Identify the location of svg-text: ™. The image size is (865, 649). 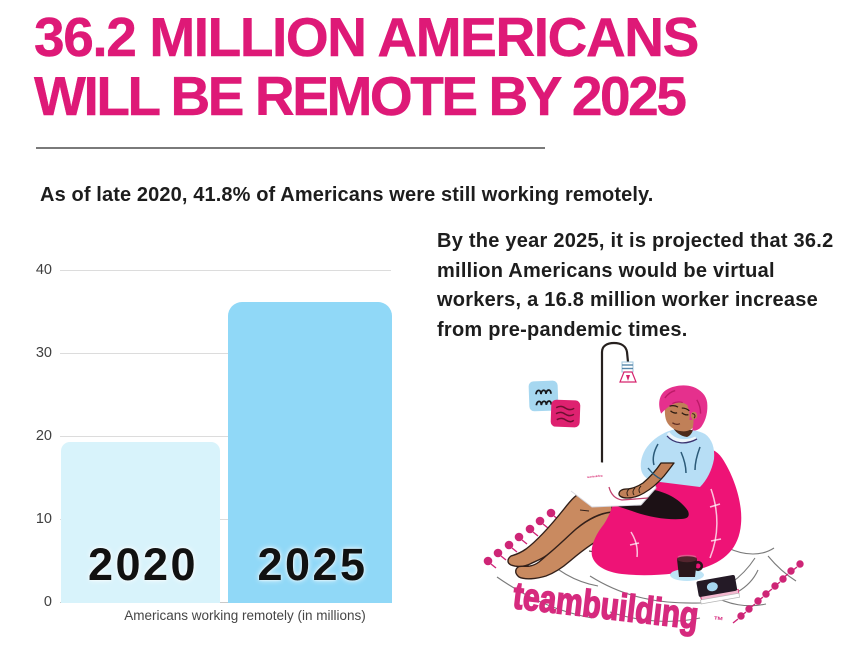
(718, 621).